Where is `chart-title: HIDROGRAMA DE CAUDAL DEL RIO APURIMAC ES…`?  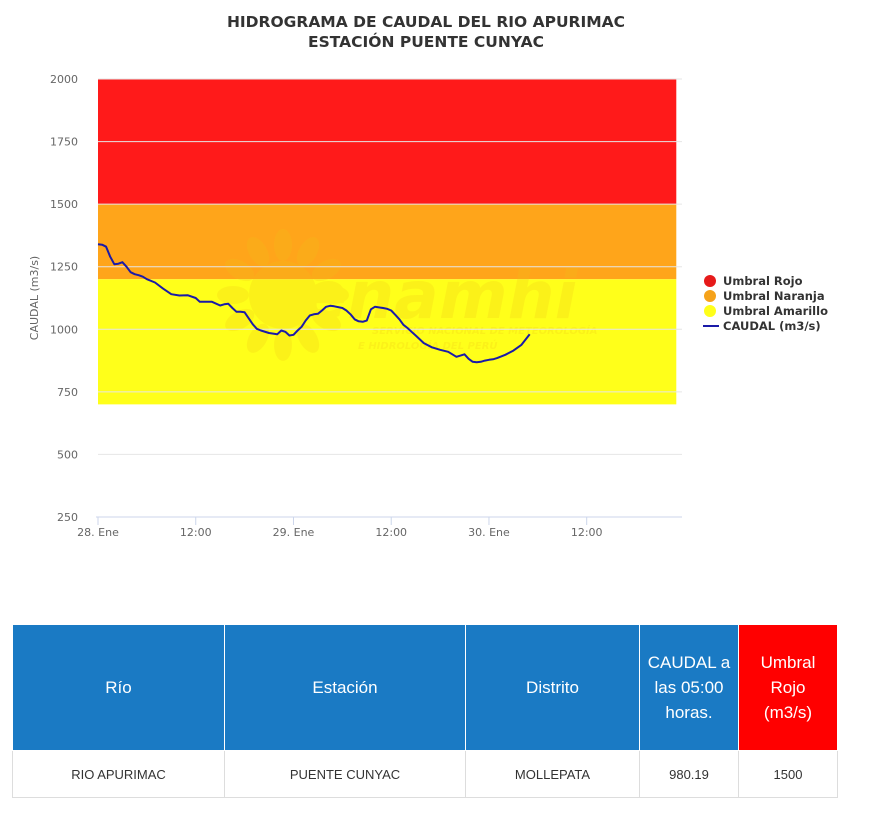 chart-title: HIDROGRAMA DE CAUDAL DEL RIO APURIMAC ES… is located at coordinates (426, 32).